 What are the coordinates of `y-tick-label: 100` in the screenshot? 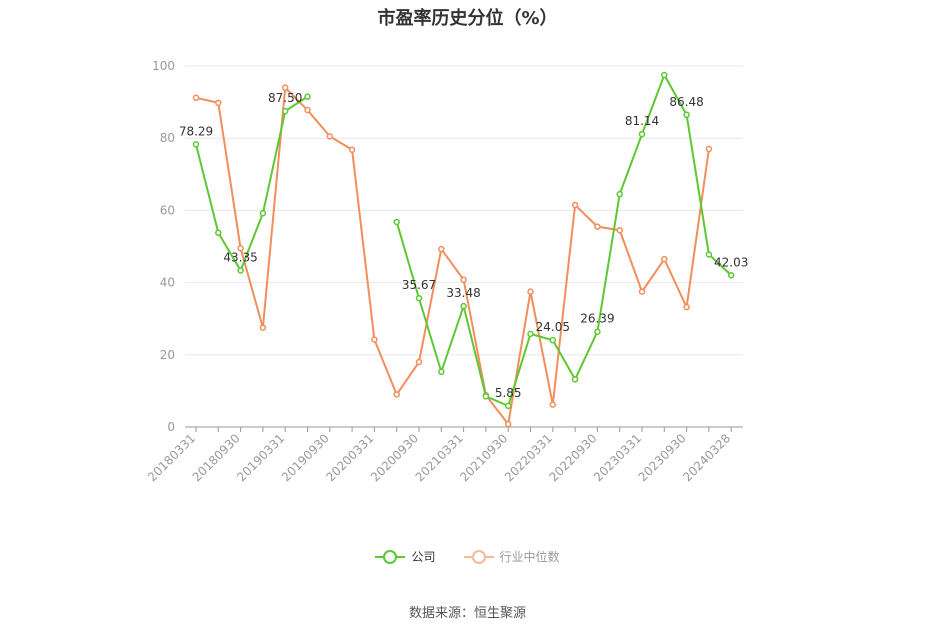 It's located at (163, 66).